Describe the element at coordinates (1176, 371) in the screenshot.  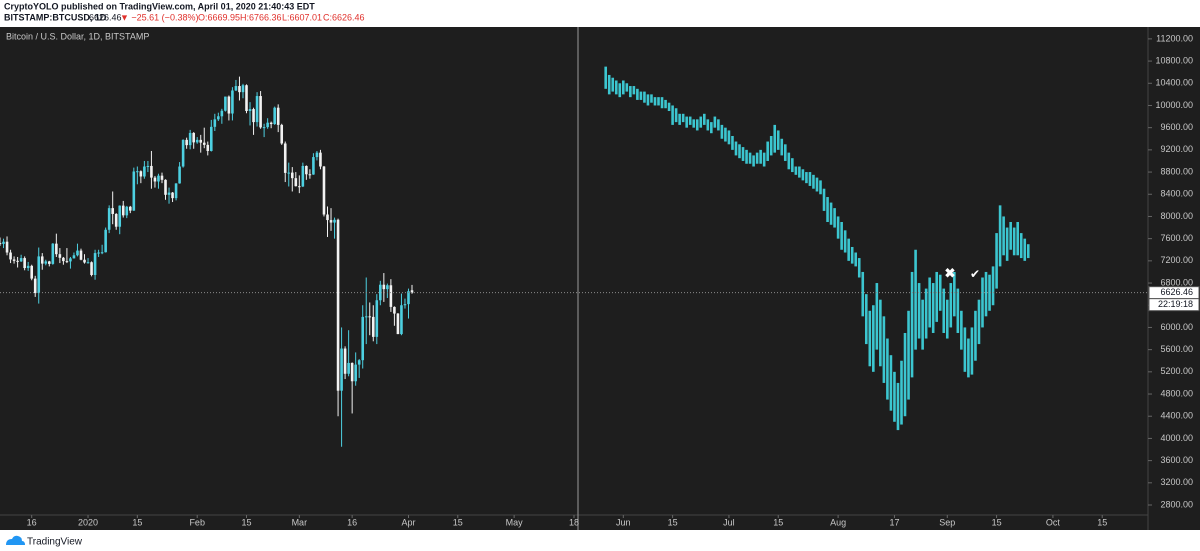
I see `y-tick-label: 5200.00` at that location.